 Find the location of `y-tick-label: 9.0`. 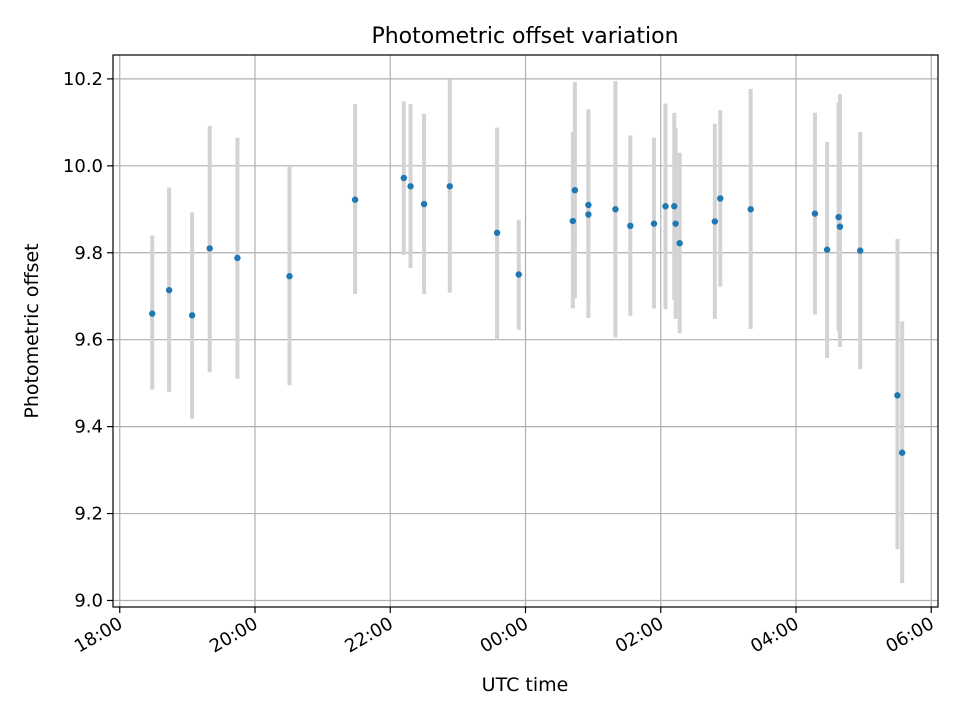

y-tick-label: 9.0 is located at coordinates (88, 600).